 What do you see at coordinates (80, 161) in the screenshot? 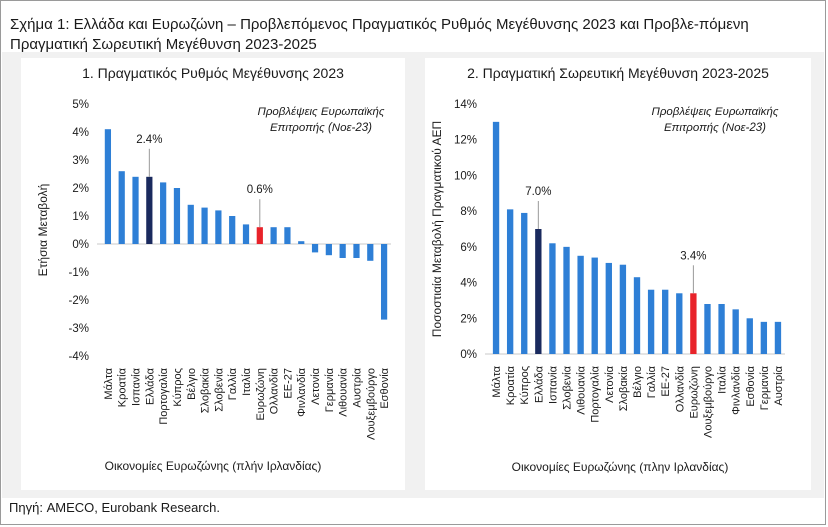
I see `y-tick-label: 3%` at bounding box center [80, 161].